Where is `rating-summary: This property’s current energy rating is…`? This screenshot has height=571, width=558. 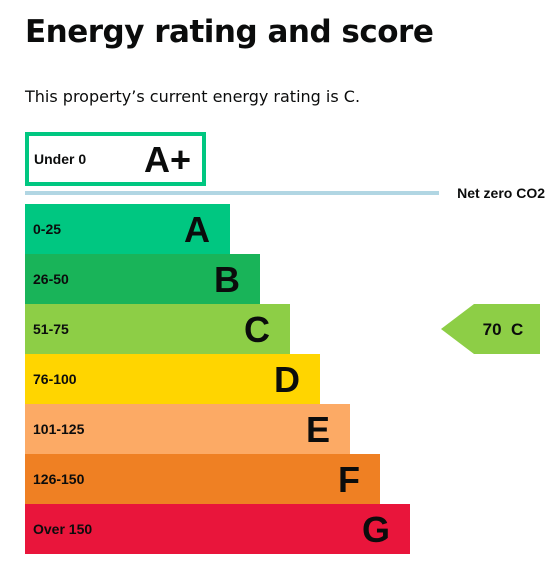 rating-summary: This property’s current energy rating is… is located at coordinates (193, 96).